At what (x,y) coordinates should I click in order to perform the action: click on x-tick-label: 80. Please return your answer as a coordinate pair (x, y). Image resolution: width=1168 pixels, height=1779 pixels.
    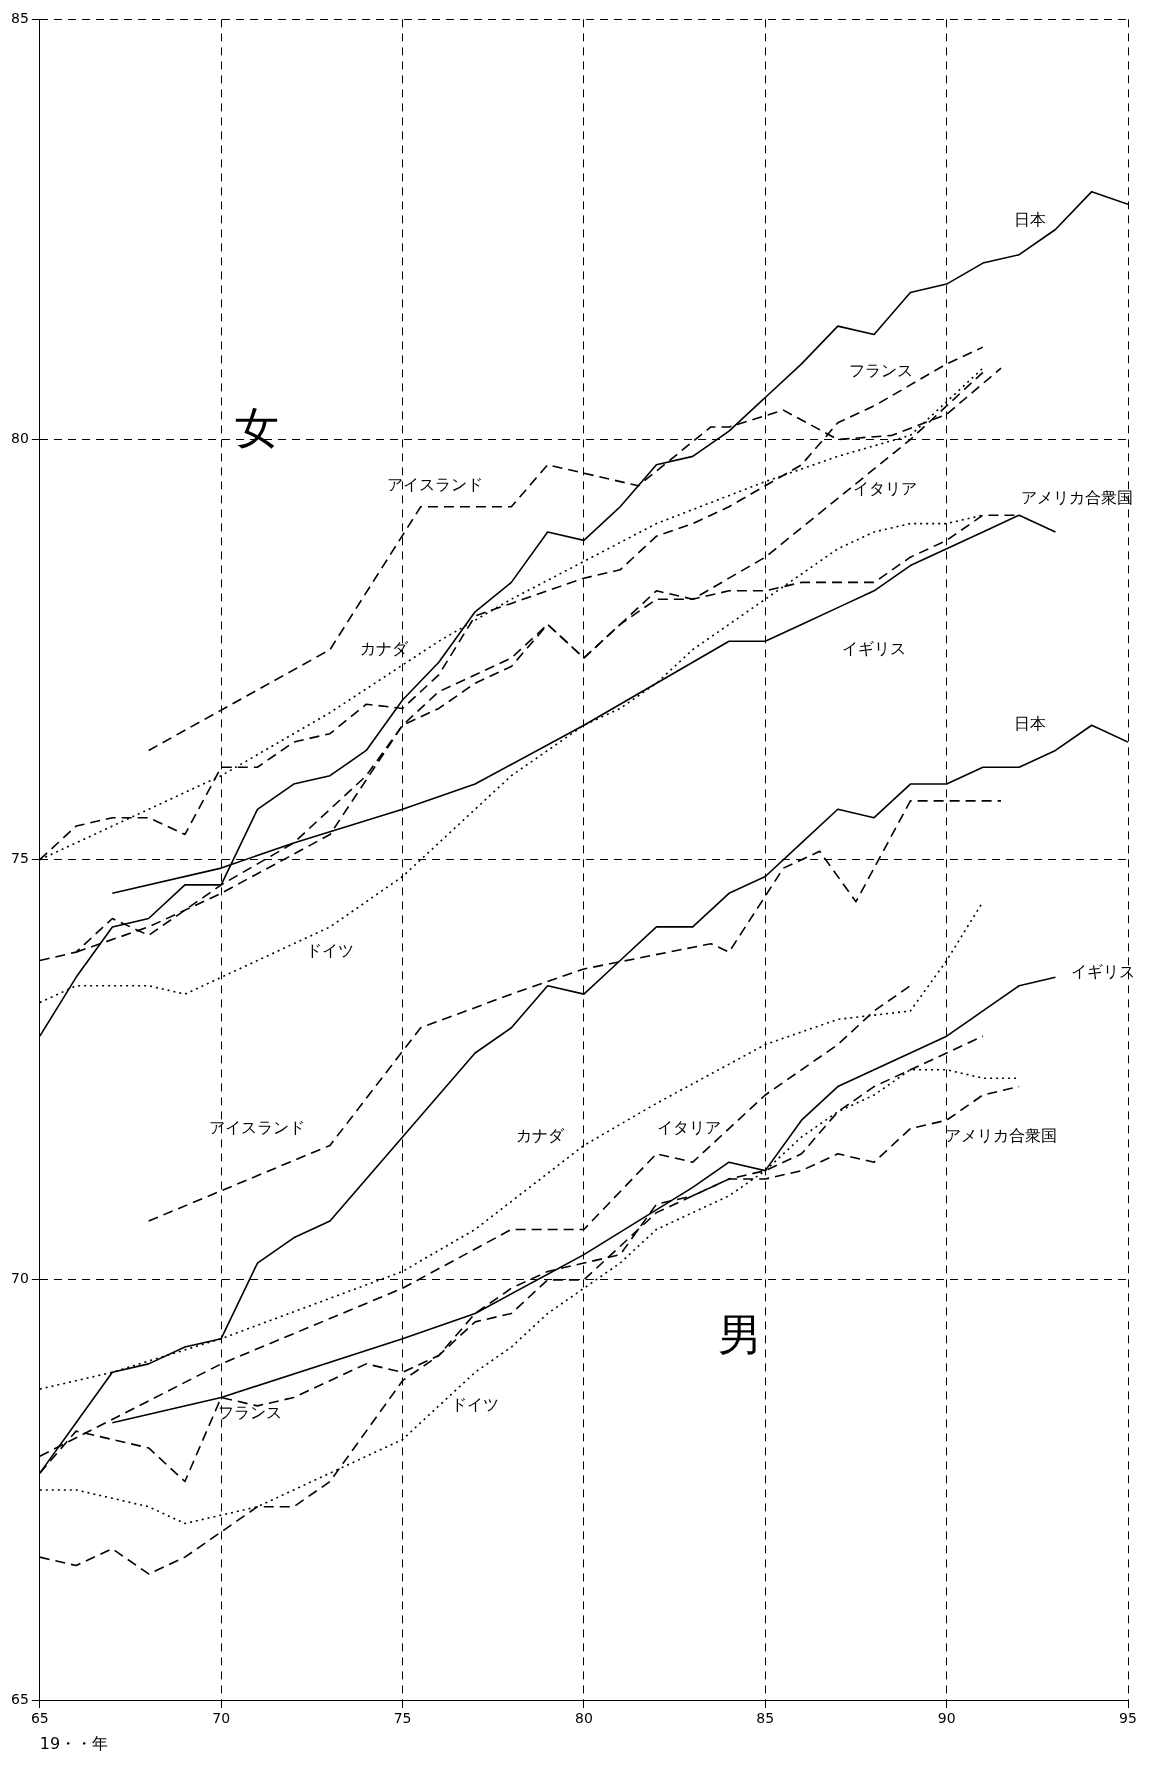
    Looking at the image, I should click on (583, 1718).